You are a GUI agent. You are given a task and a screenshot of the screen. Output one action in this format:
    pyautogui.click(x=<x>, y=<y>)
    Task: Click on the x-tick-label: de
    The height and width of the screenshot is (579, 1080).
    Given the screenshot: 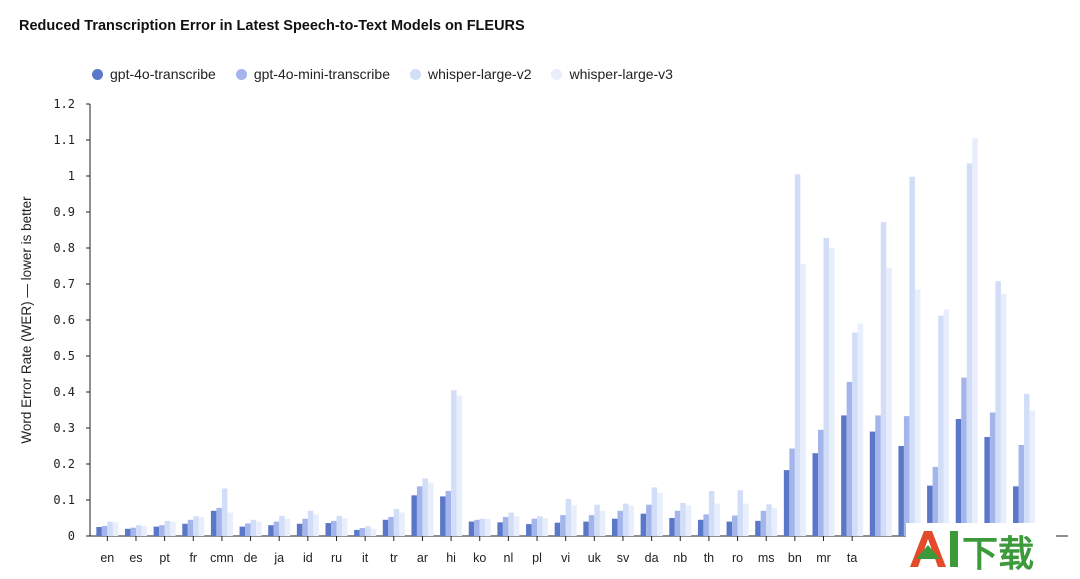 What is the action you would take?
    pyautogui.click(x=251, y=558)
    